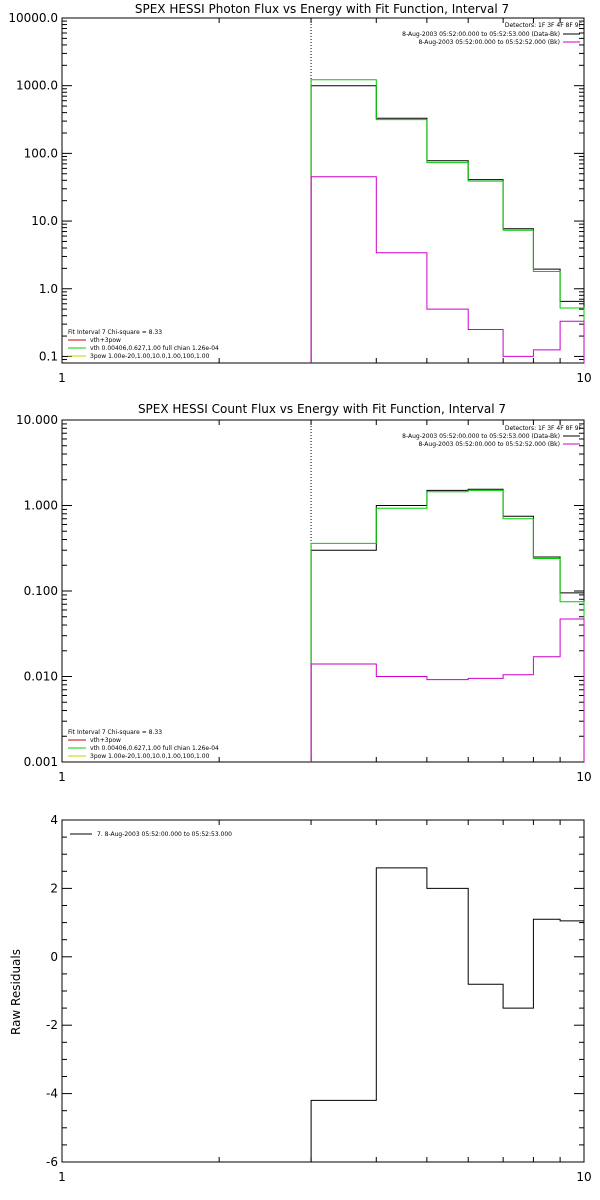  Describe the element at coordinates (544, 25) in the screenshot. I see `photon-detectors-label: Detectors: 1F 3F 4F 8F 9F` at that location.